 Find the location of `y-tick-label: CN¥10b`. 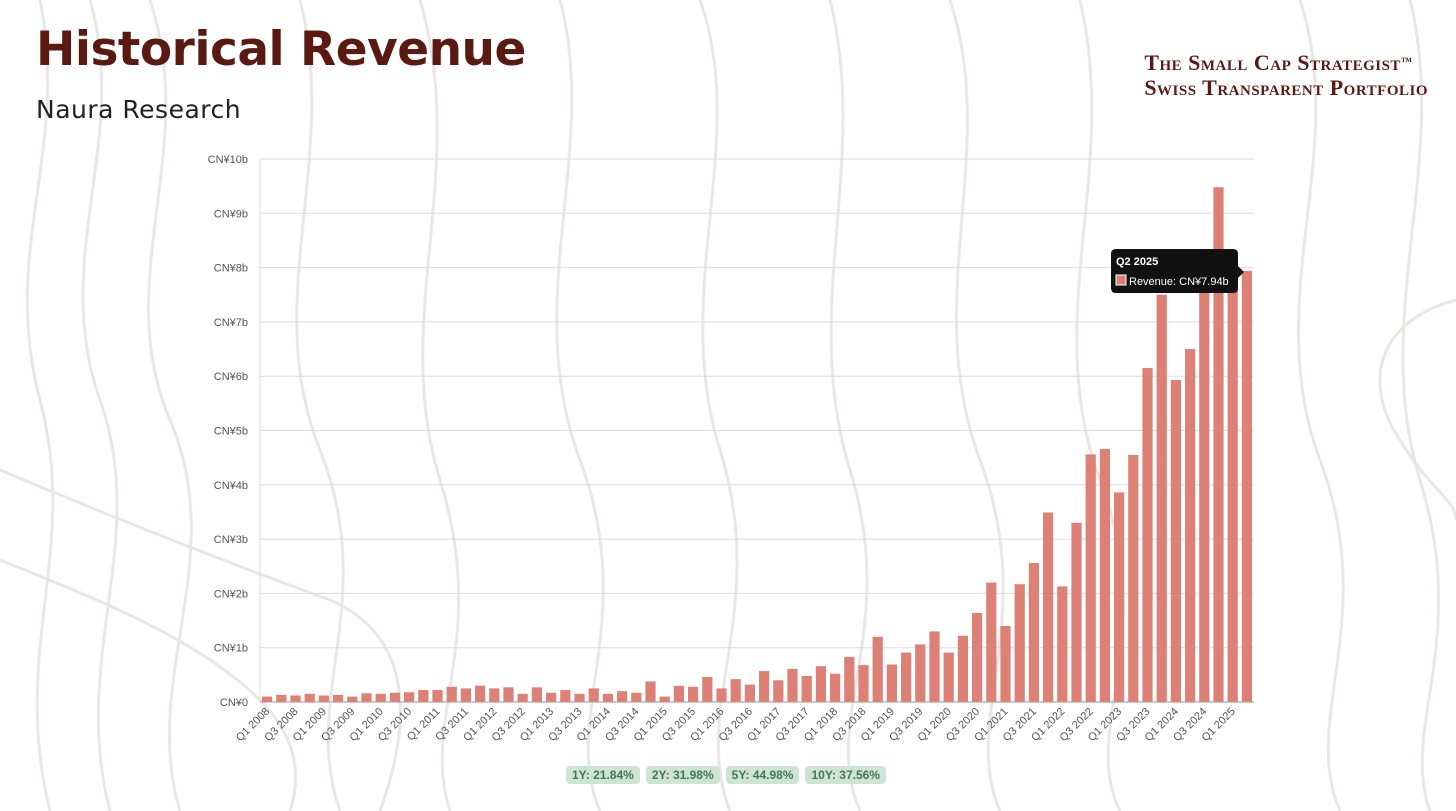

y-tick-label: CN¥10b is located at coordinates (228, 160).